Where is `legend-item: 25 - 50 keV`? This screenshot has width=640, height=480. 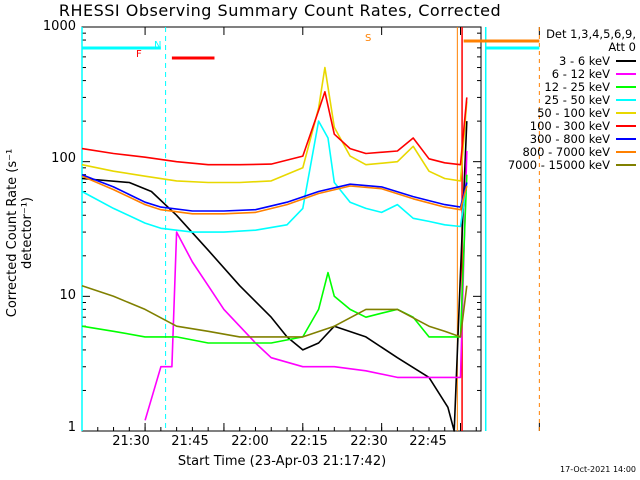 legend-item: 25 - 50 keV is located at coordinates (559, 99).